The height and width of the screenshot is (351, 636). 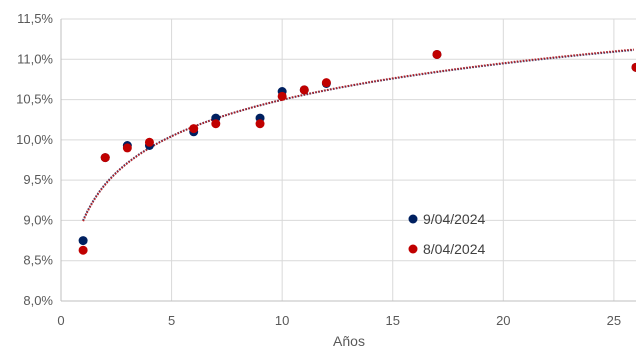 I want to click on legend-label: 9/04/2024, so click(x=454, y=219).